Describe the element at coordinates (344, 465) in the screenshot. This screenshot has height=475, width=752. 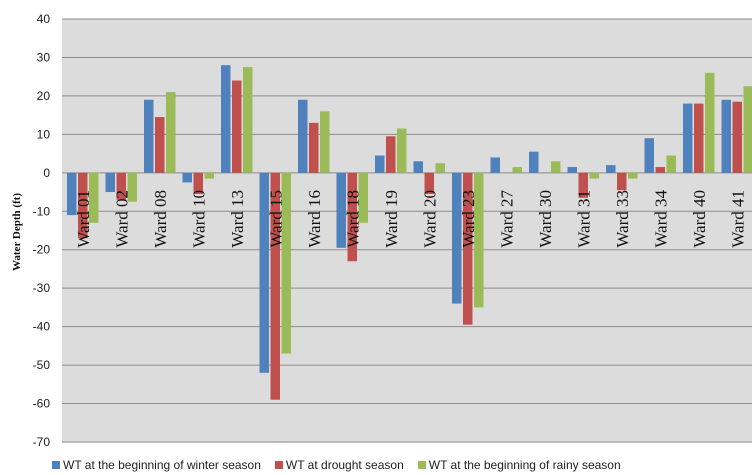
I see `legend-label: WT at drought season` at that location.